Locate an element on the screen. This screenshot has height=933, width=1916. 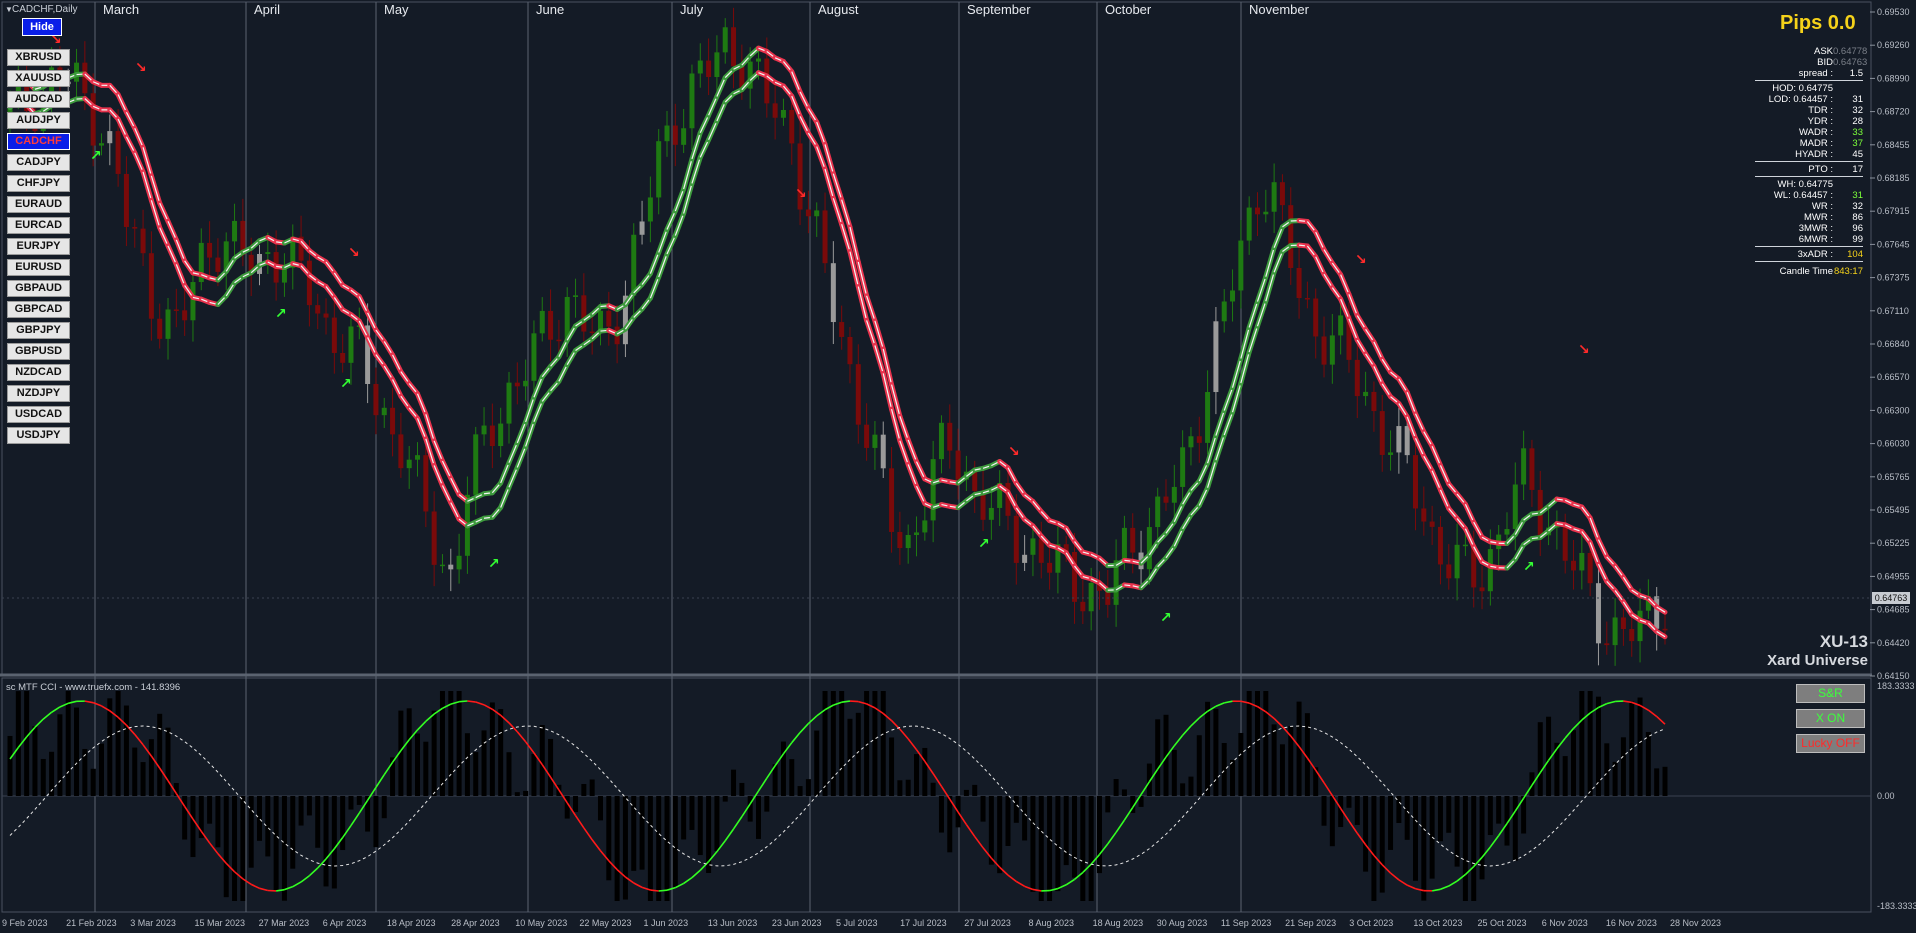
stat-label: HOD: 0.64775 is located at coordinates (1802, 88).